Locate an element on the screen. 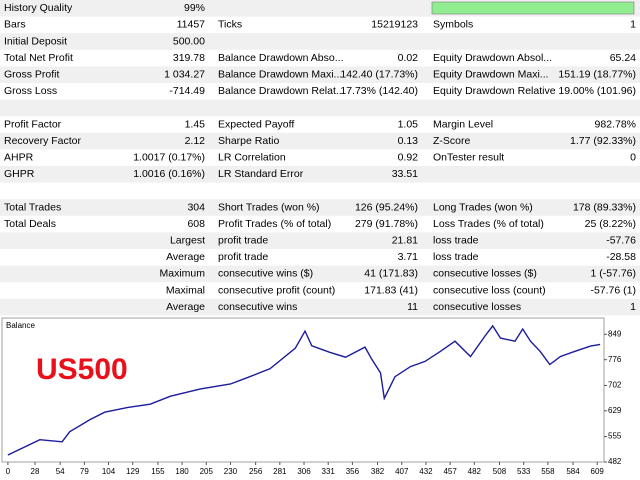 The height and width of the screenshot is (480, 640). x-tick-label: 155 is located at coordinates (158, 471).